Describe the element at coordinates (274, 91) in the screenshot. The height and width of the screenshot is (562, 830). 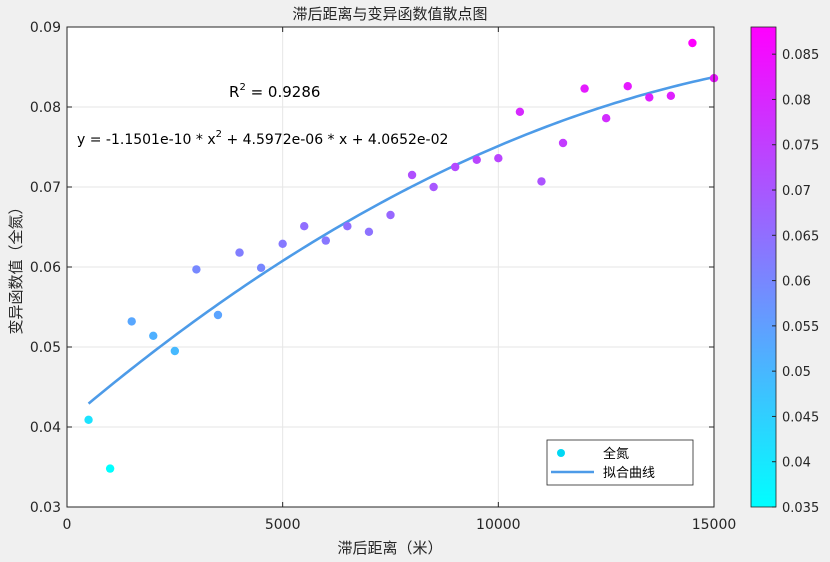
I see `r-squared-annotation: R2 = 0.9286` at that location.